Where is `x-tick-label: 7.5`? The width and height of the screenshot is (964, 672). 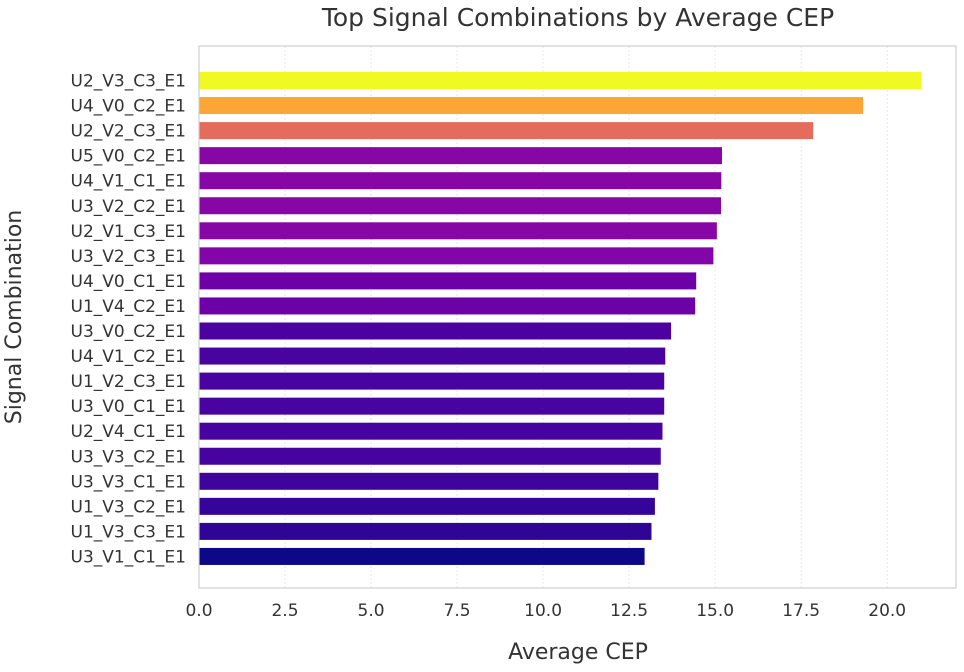
x-tick-label: 7.5 is located at coordinates (457, 611).